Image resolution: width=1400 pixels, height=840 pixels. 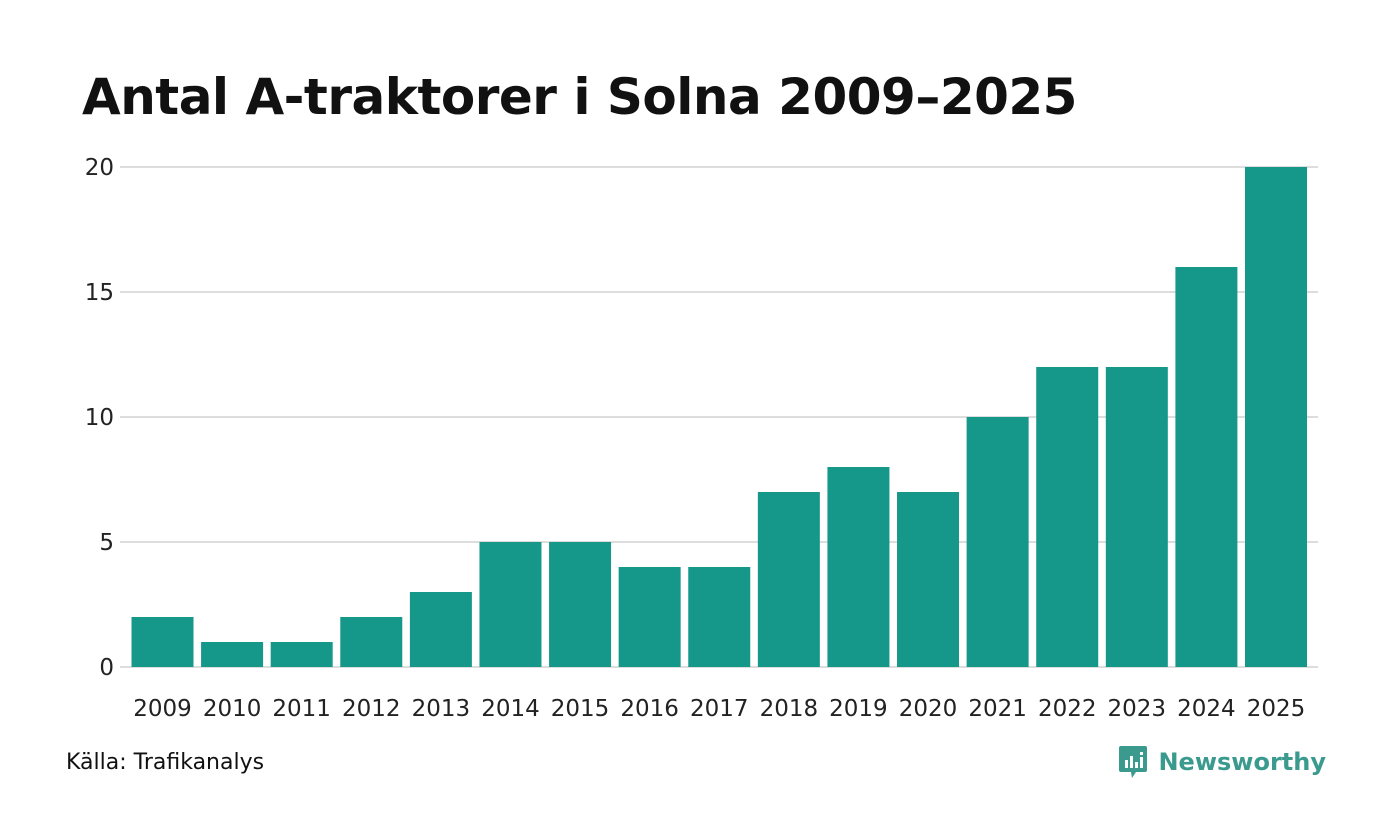 What do you see at coordinates (99, 293) in the screenshot?
I see `y-tick-label-15: 15` at bounding box center [99, 293].